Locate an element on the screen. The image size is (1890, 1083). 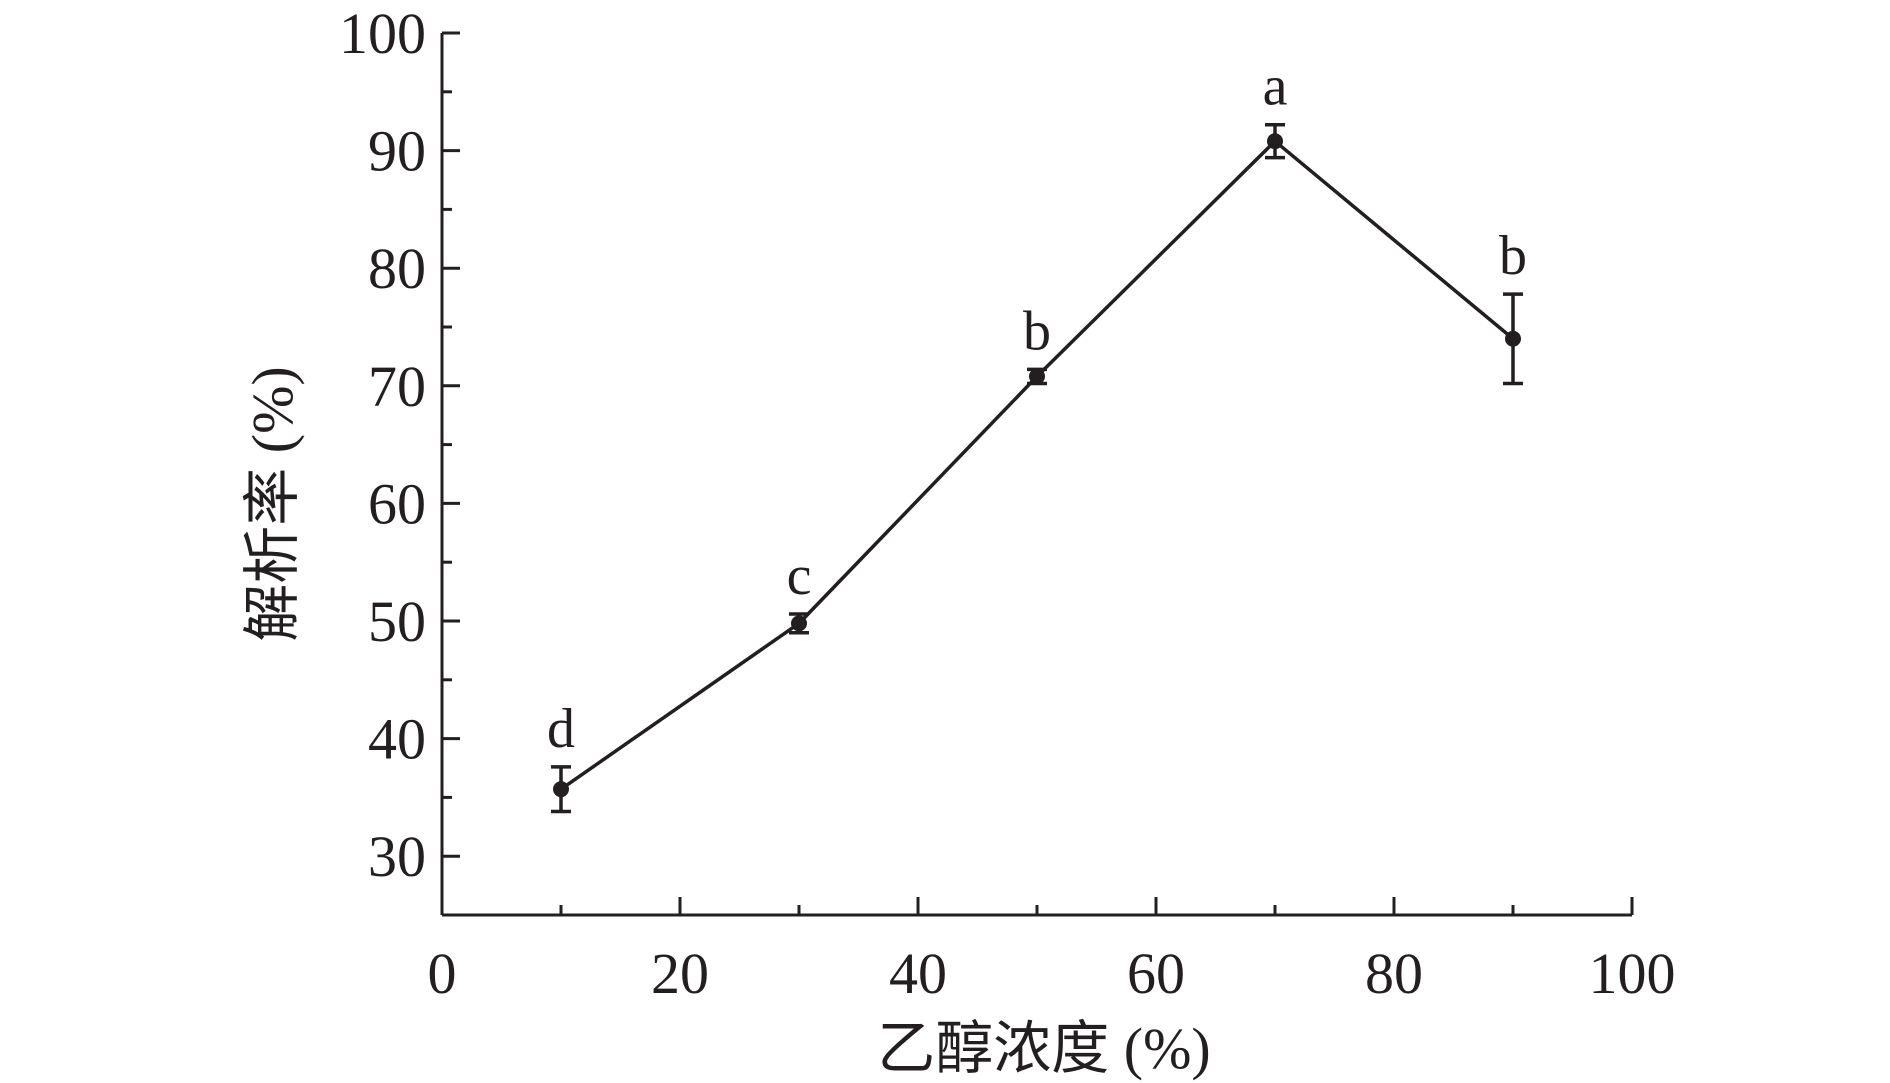
y-tick-label: 80 is located at coordinates (397, 268).